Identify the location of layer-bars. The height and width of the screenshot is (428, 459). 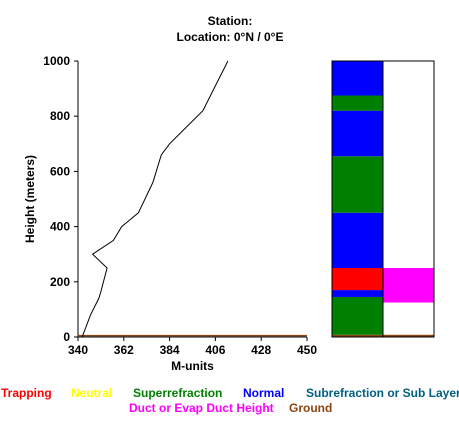
(383, 199).